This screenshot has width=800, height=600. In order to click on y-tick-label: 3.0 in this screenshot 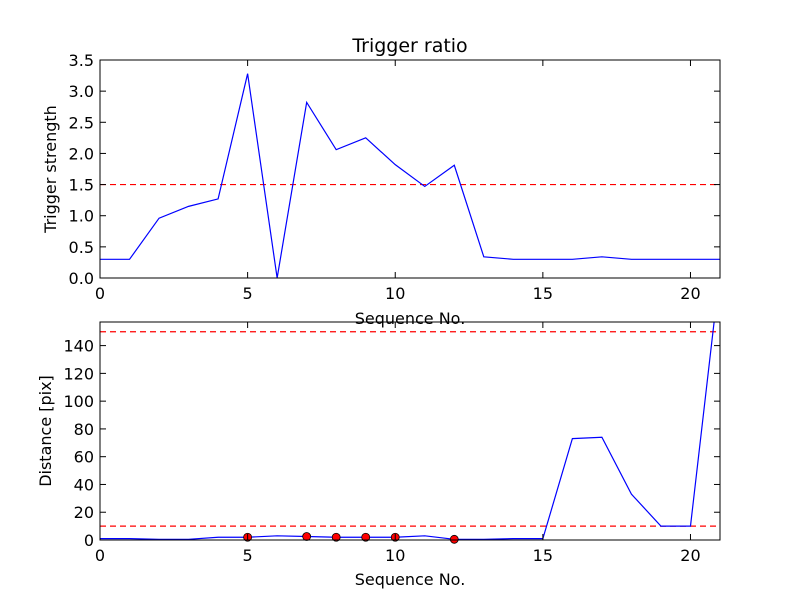, I will do `click(81, 91)`.